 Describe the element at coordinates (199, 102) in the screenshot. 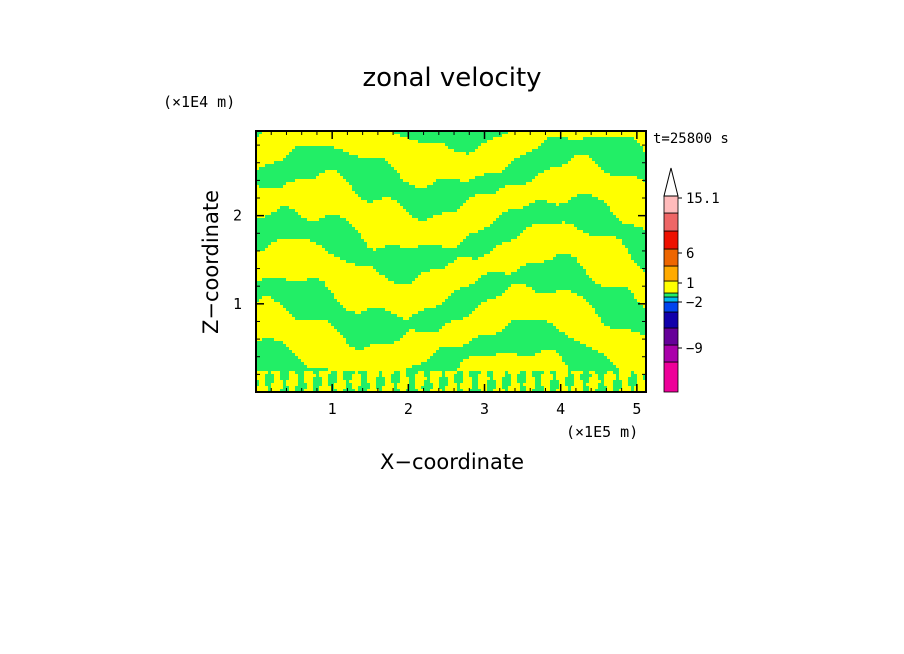

I see `y-unit-label: (×1E4 m)` at that location.